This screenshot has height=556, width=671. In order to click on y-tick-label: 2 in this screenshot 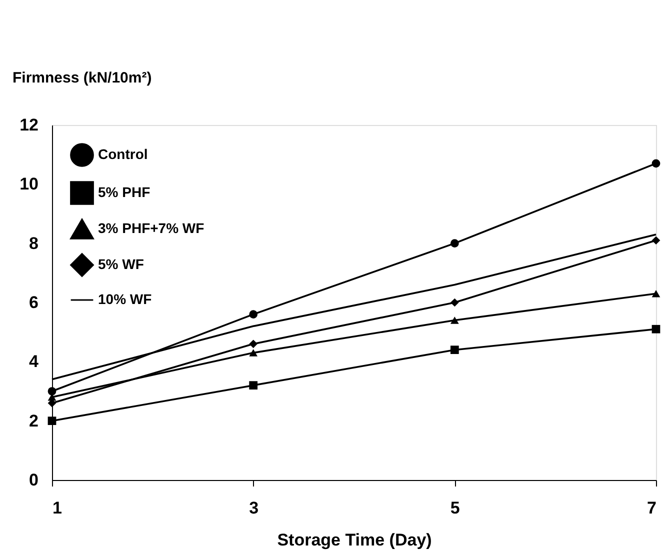, I will do `click(33, 420)`.